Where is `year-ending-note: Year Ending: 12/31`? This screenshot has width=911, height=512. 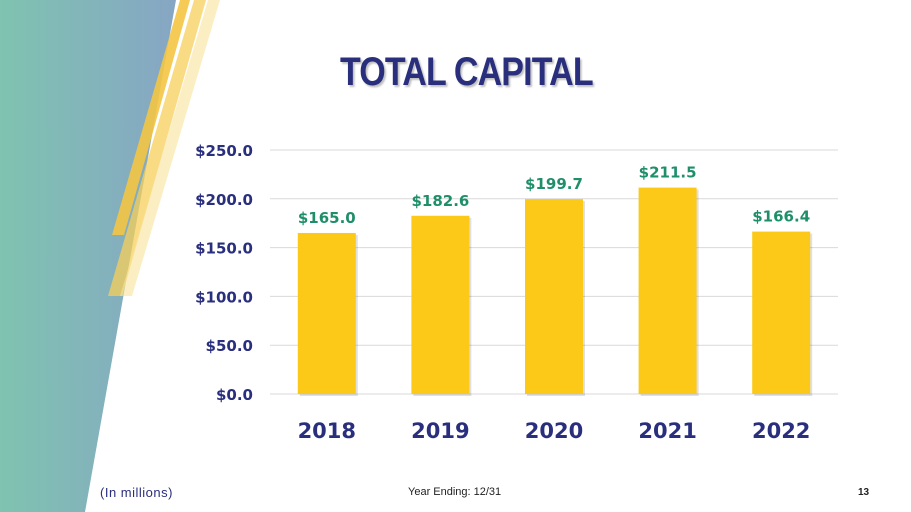
year-ending-note: Year Ending: 12/31 is located at coordinates (455, 492).